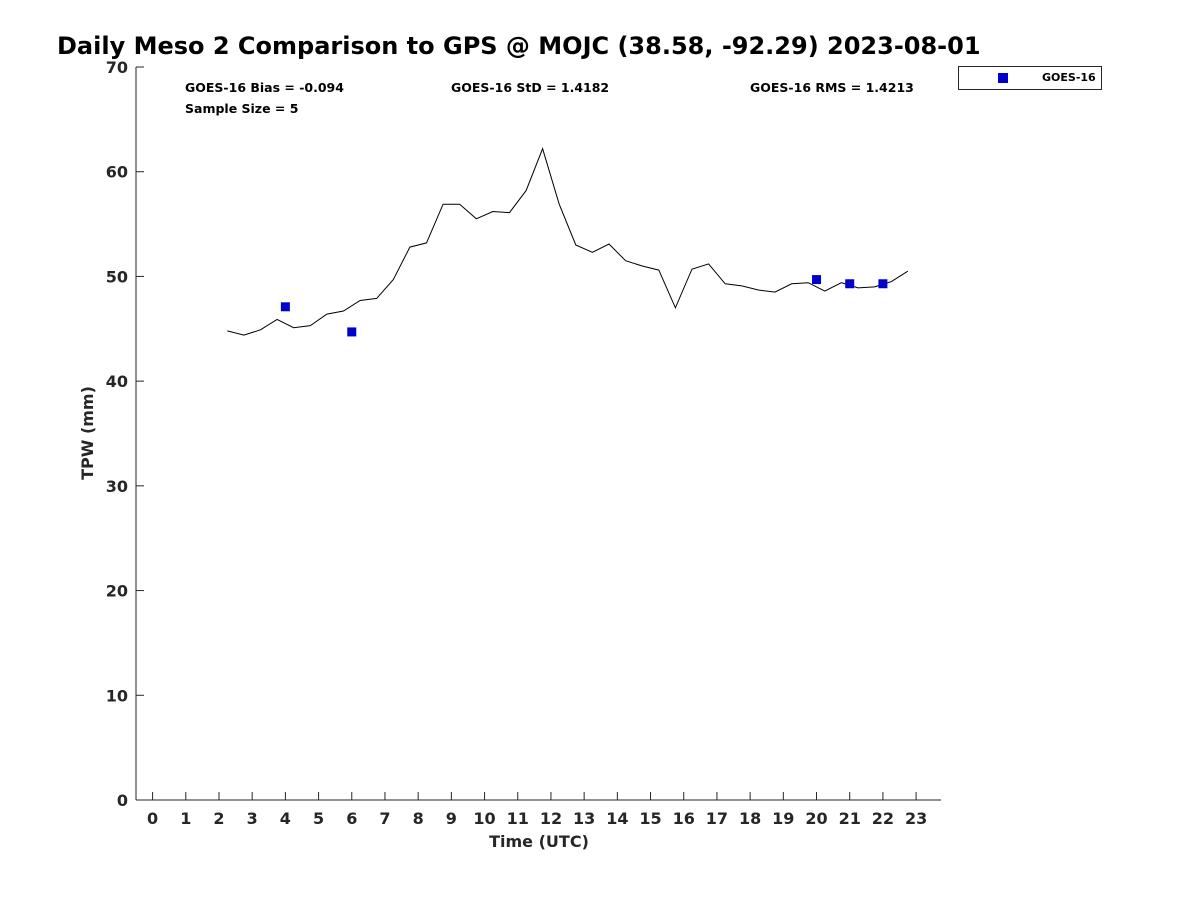  What do you see at coordinates (117, 591) in the screenshot?
I see `y-tick-label: 20` at bounding box center [117, 591].